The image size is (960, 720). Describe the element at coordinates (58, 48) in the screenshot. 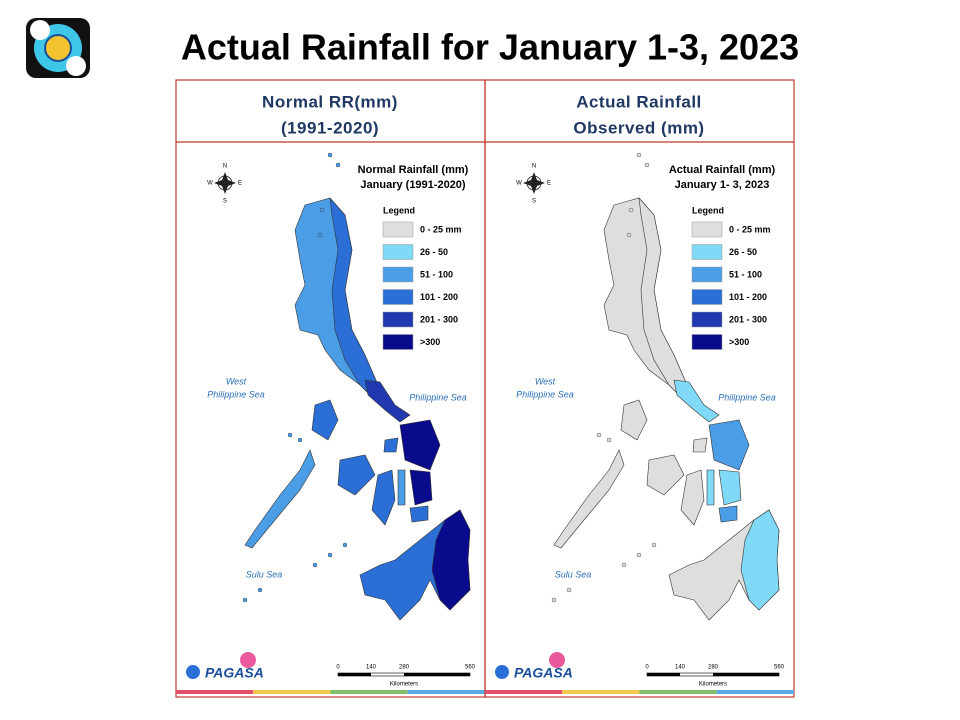

I see `agency-logo` at that location.